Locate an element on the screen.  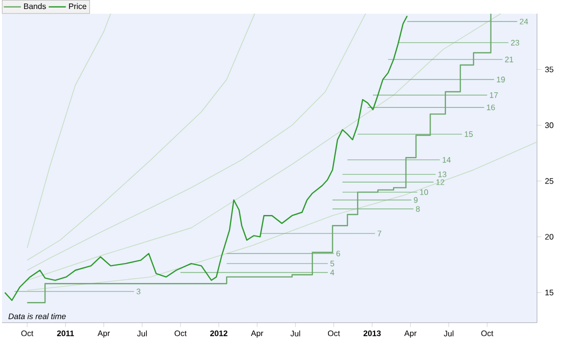
annotation: Data is real time is located at coordinates (37, 316).